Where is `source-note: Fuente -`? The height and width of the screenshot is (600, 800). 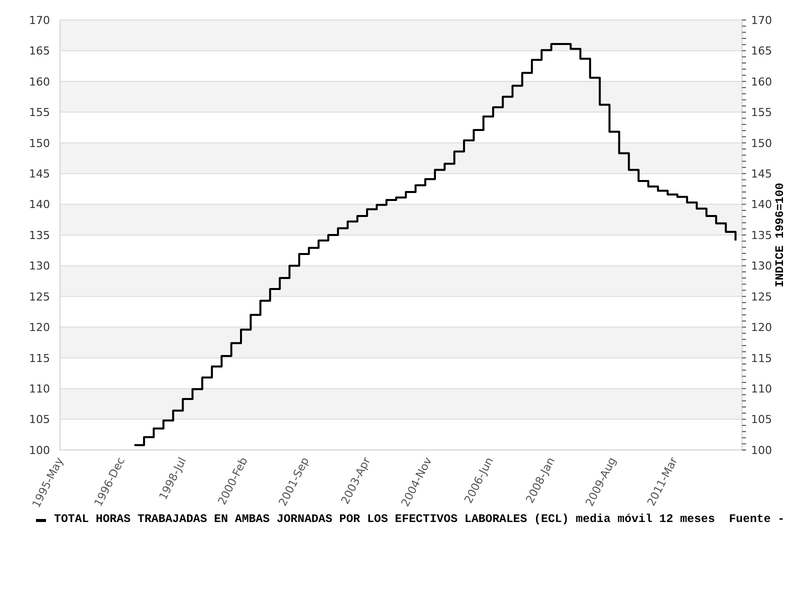 source-note: Fuente - is located at coordinates (756, 519).